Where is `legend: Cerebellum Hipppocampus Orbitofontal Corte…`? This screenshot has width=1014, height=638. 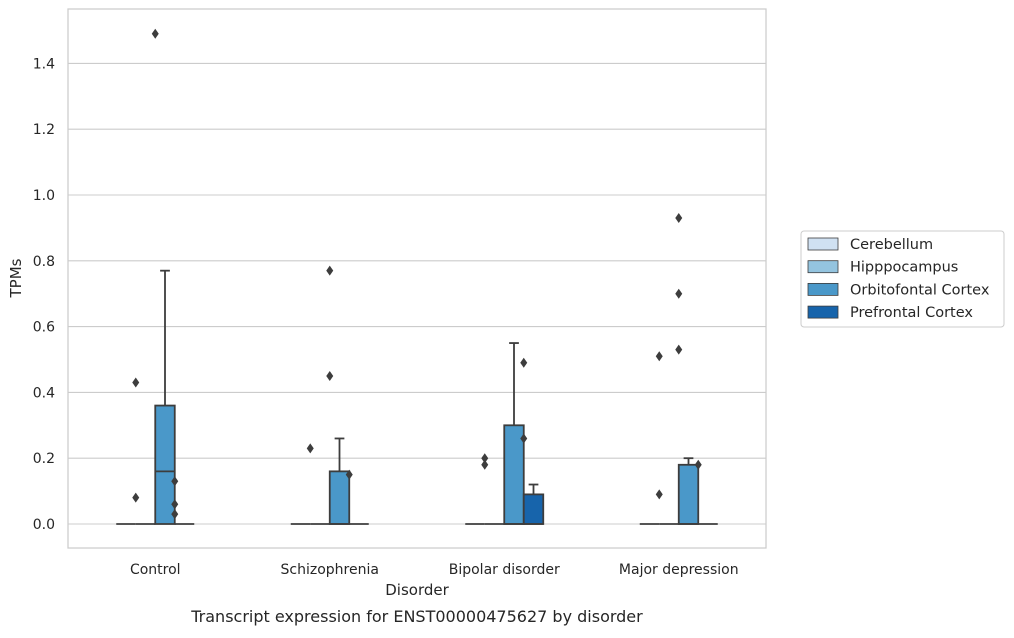 legend: Cerebellum Hipppocampus Orbitofontal Corte… is located at coordinates (902, 279).